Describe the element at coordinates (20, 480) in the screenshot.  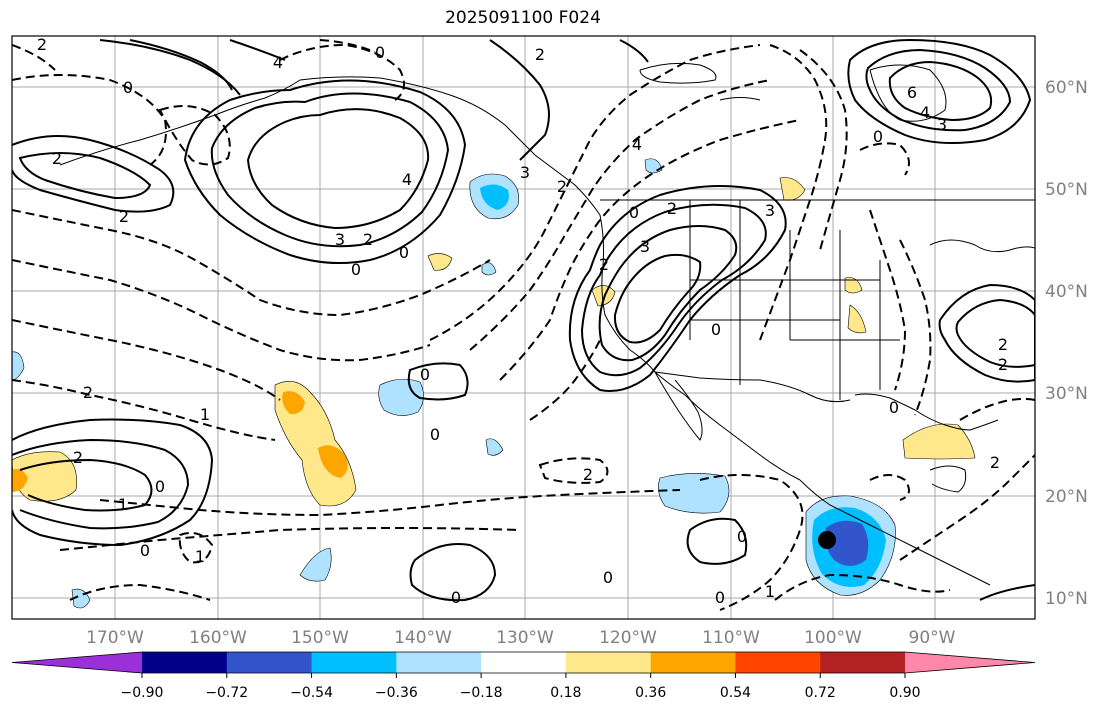
I see `shade-west-orange` at that location.